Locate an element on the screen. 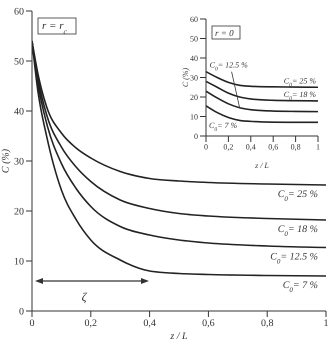 The image size is (329, 339). text: C$_{0}$= 12.5 % is located at coordinates (229, 66).